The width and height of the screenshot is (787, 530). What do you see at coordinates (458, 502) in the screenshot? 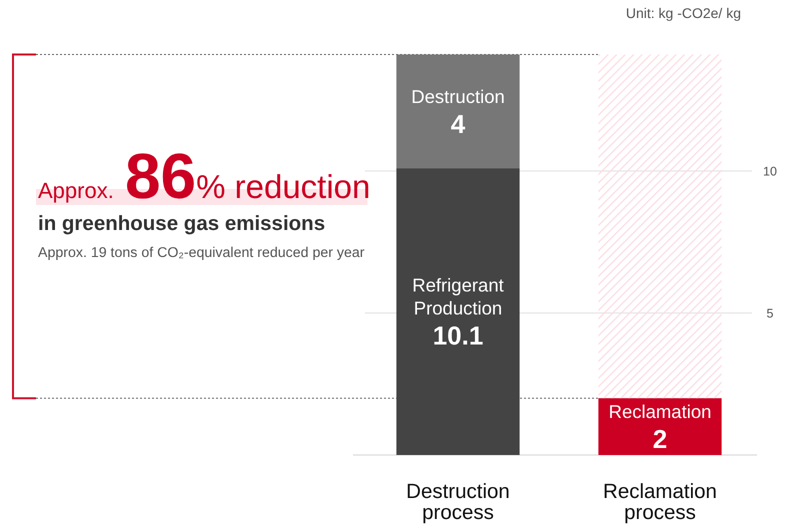
I see `x-tick-label: Destruction process` at bounding box center [458, 502].